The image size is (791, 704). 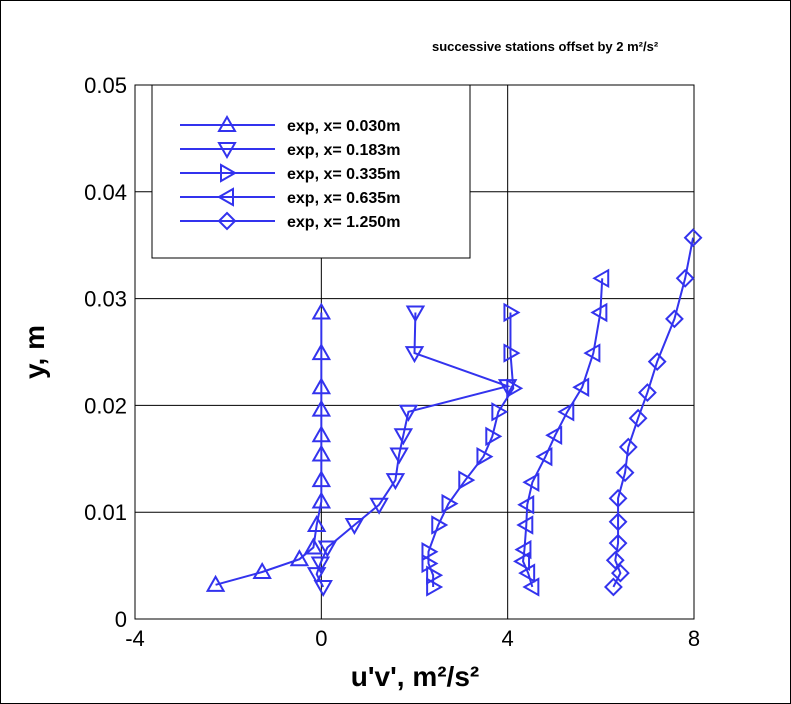 What do you see at coordinates (343, 198) in the screenshot?
I see `legend-label: exp, x= 0.635m` at bounding box center [343, 198].